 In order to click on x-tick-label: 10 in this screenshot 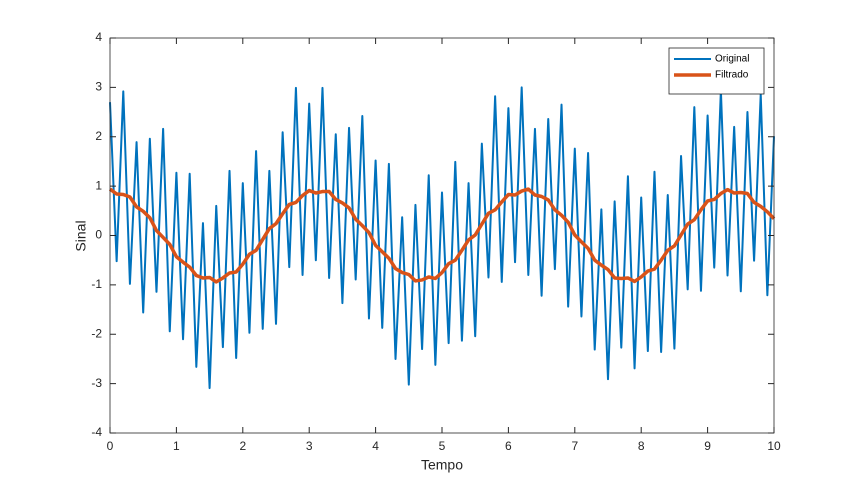, I will do `click(774, 446)`.